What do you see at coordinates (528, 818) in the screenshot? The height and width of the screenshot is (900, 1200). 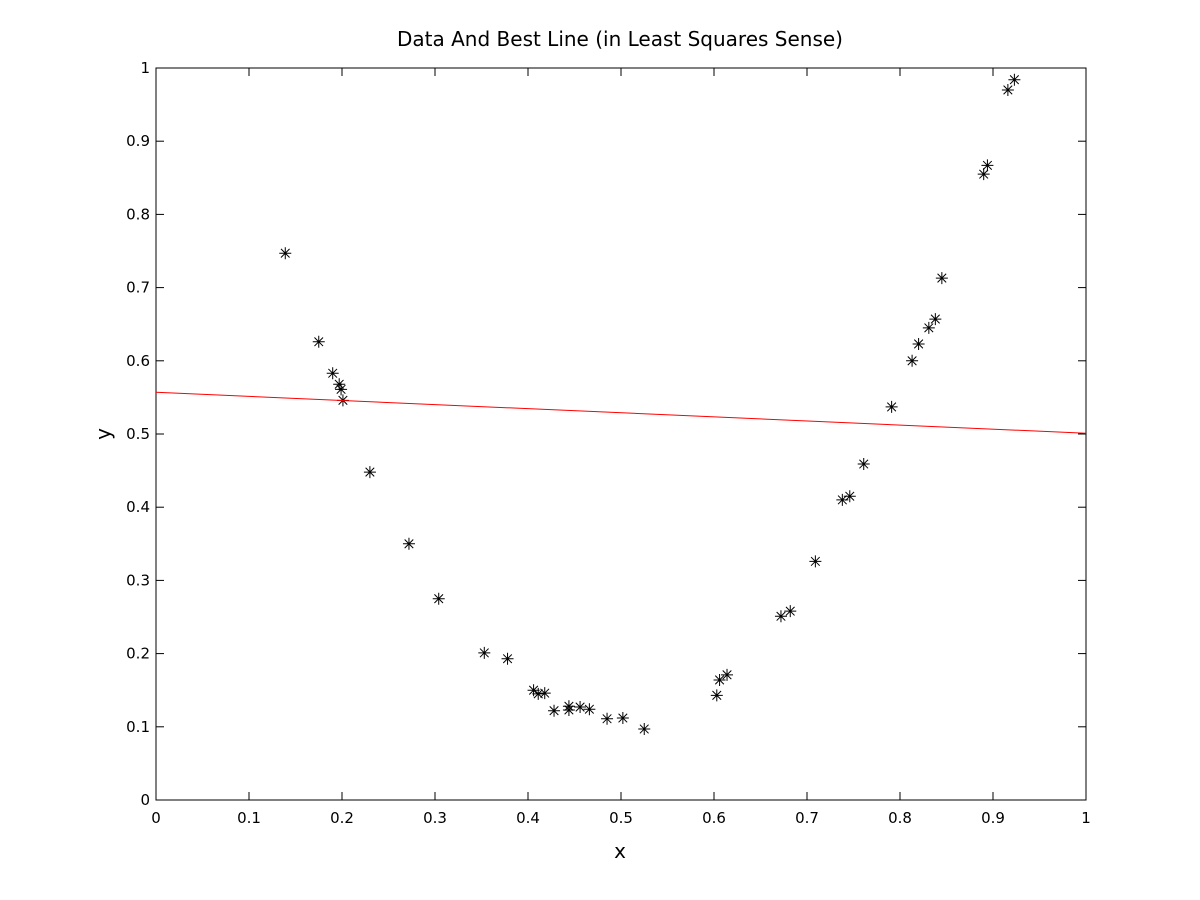 I see `x-tick-label: 0.4` at bounding box center [528, 818].